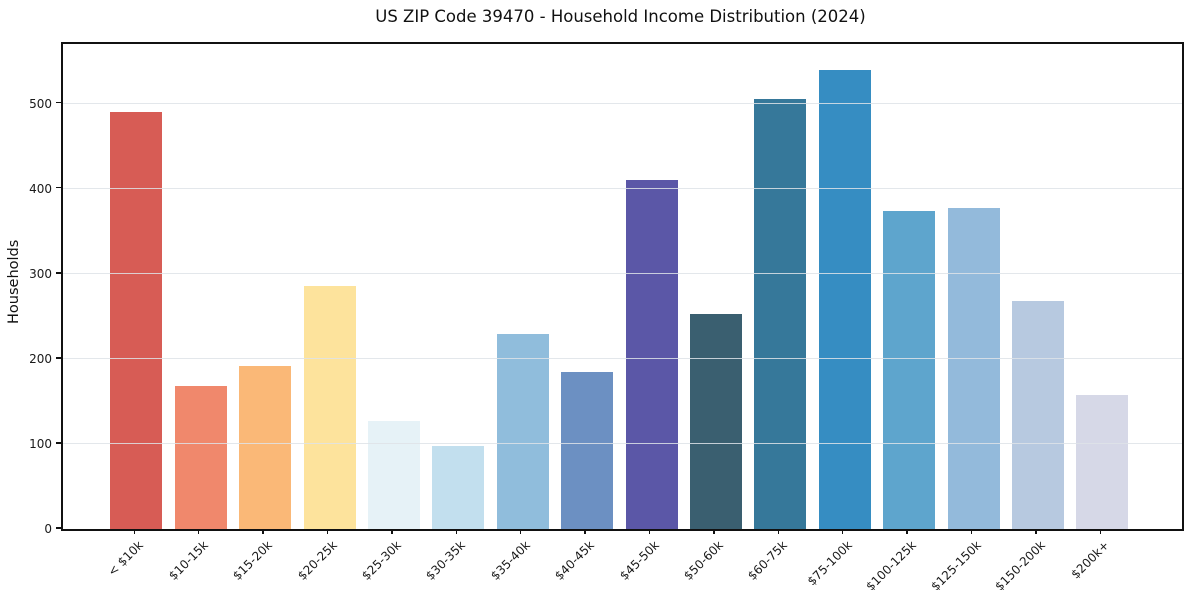 The height and width of the screenshot is (590, 1189). Describe the element at coordinates (136, 320) in the screenshot. I see `bar-< $10k` at that location.